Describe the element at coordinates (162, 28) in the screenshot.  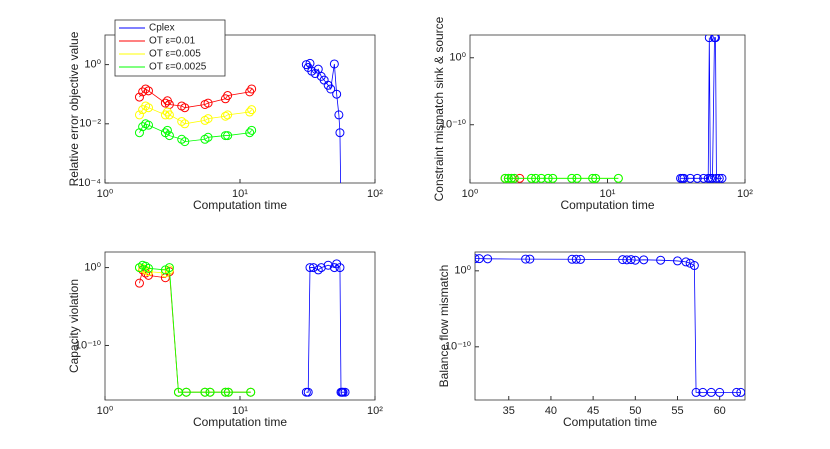
I see `legend-label: Cplex` at that location.